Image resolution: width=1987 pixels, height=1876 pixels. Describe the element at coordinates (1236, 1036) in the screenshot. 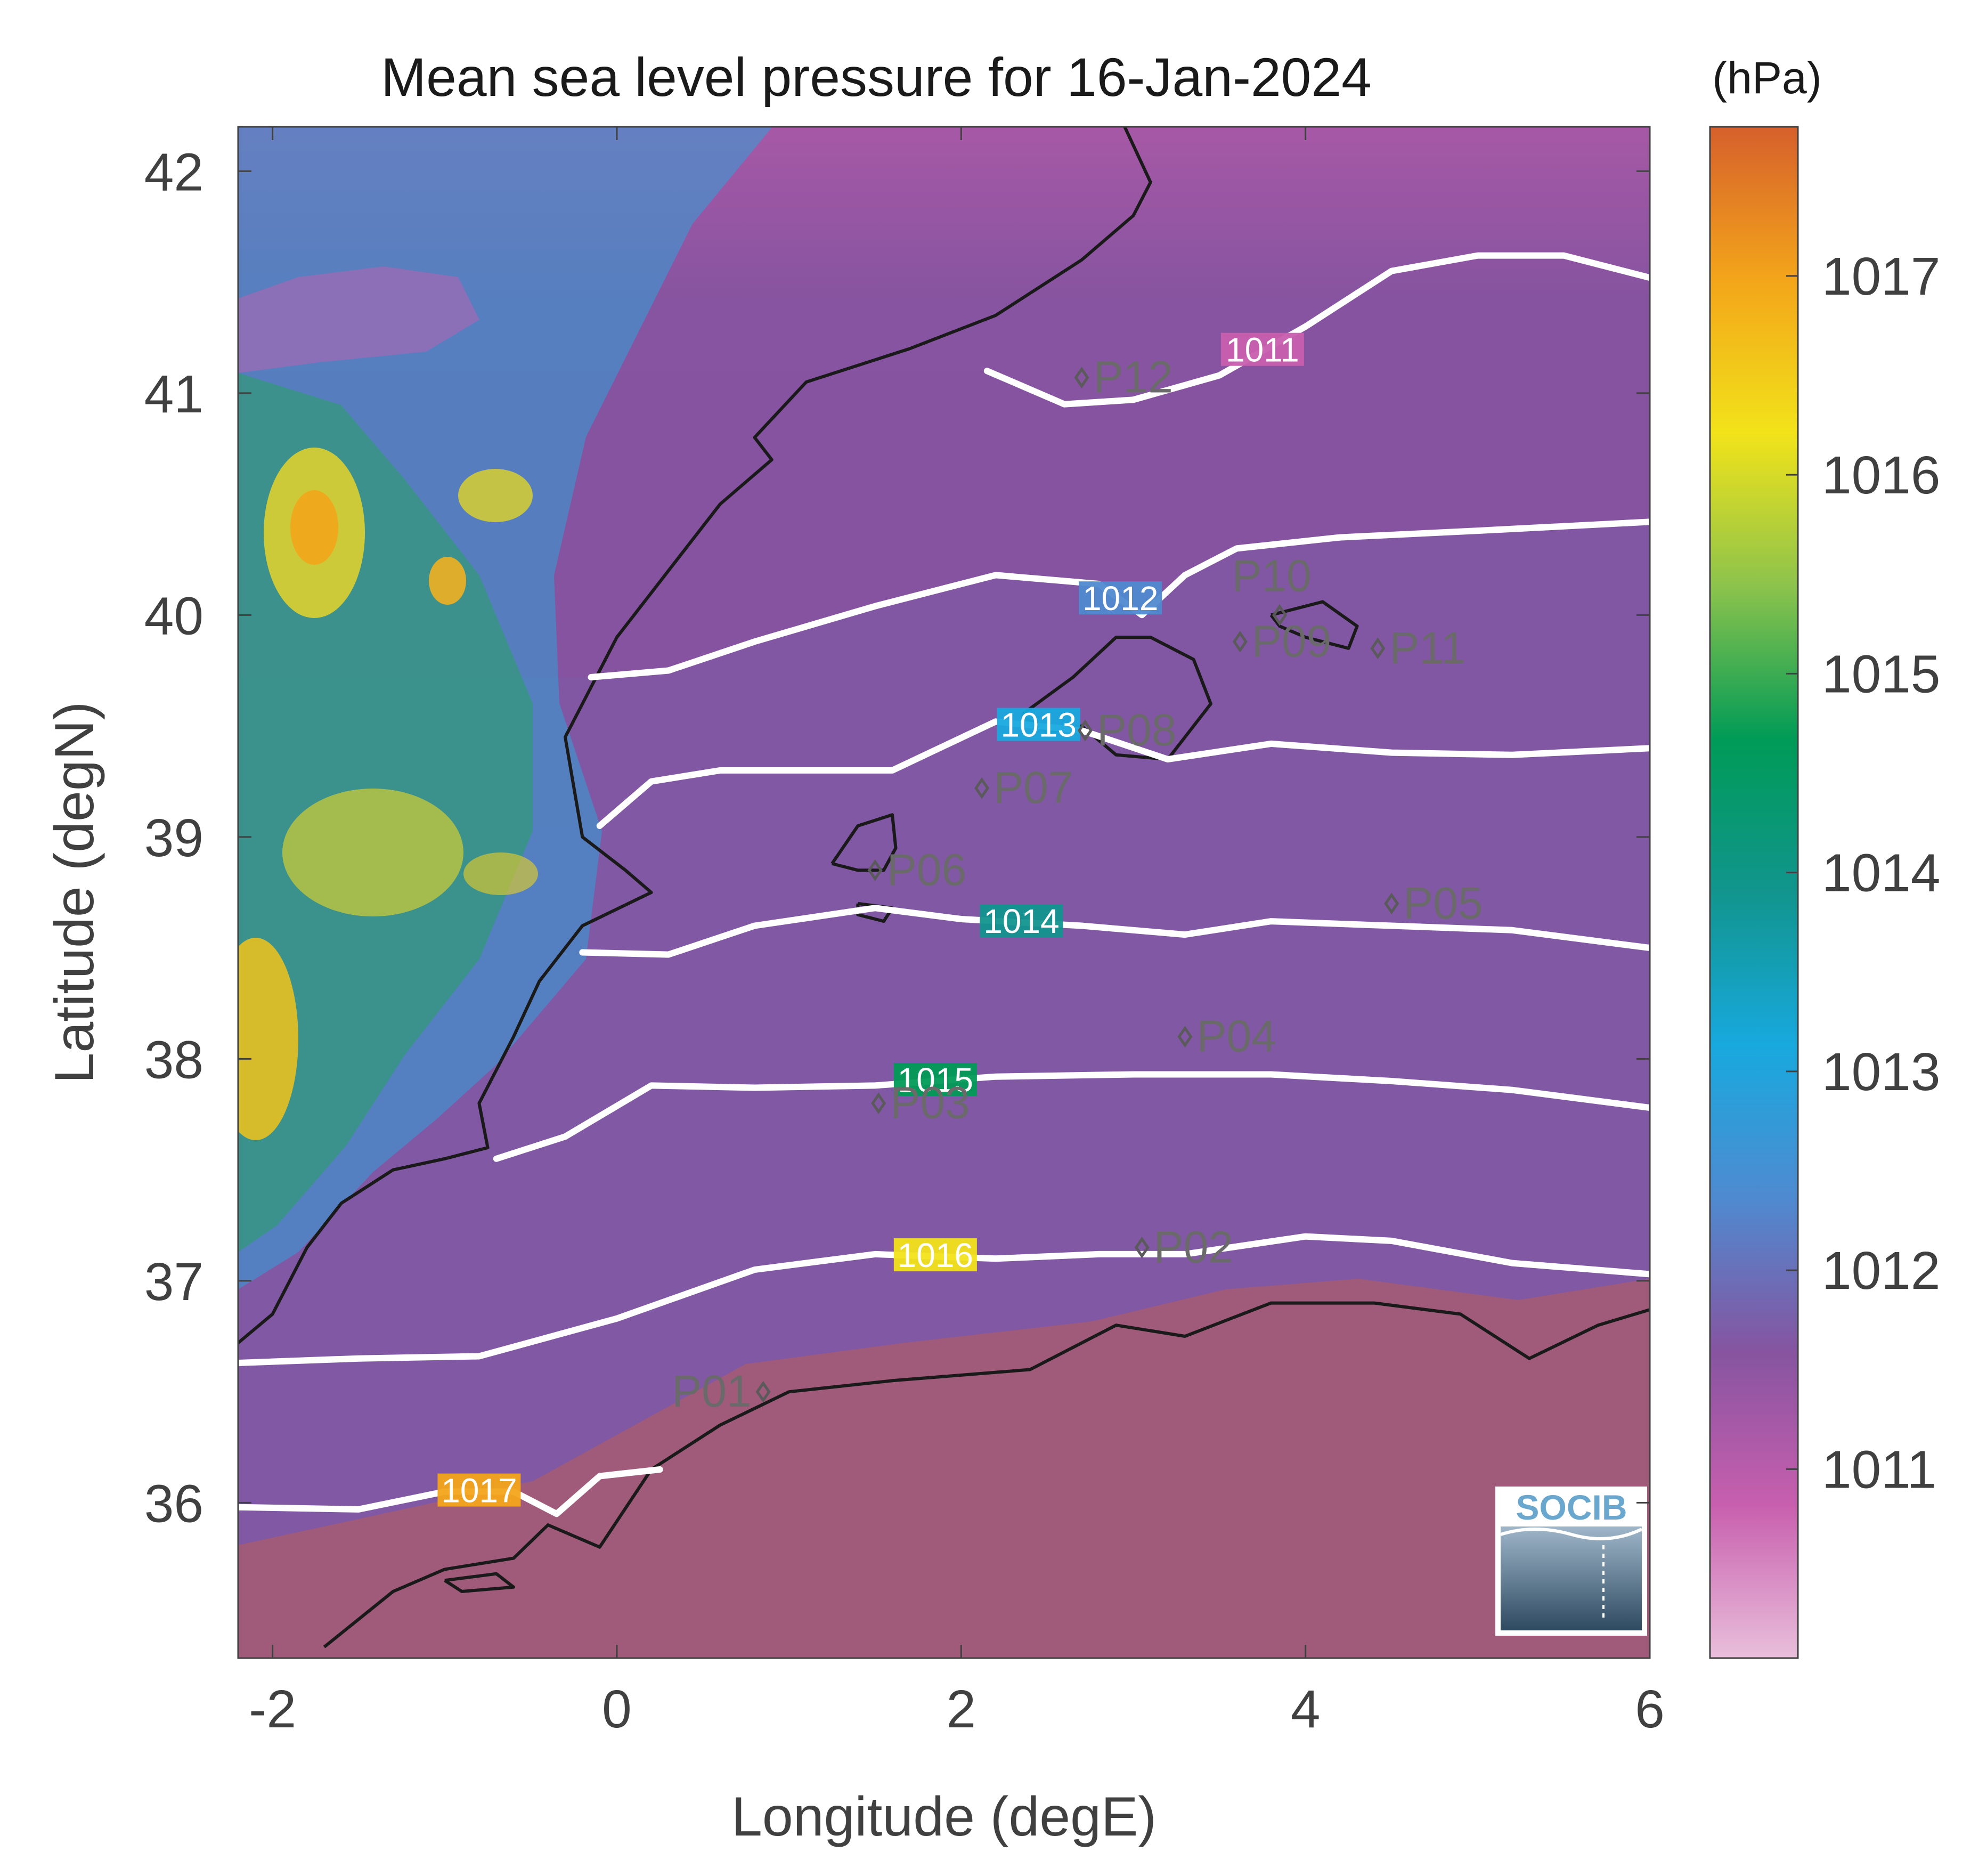

I see `station-label: P04` at that location.